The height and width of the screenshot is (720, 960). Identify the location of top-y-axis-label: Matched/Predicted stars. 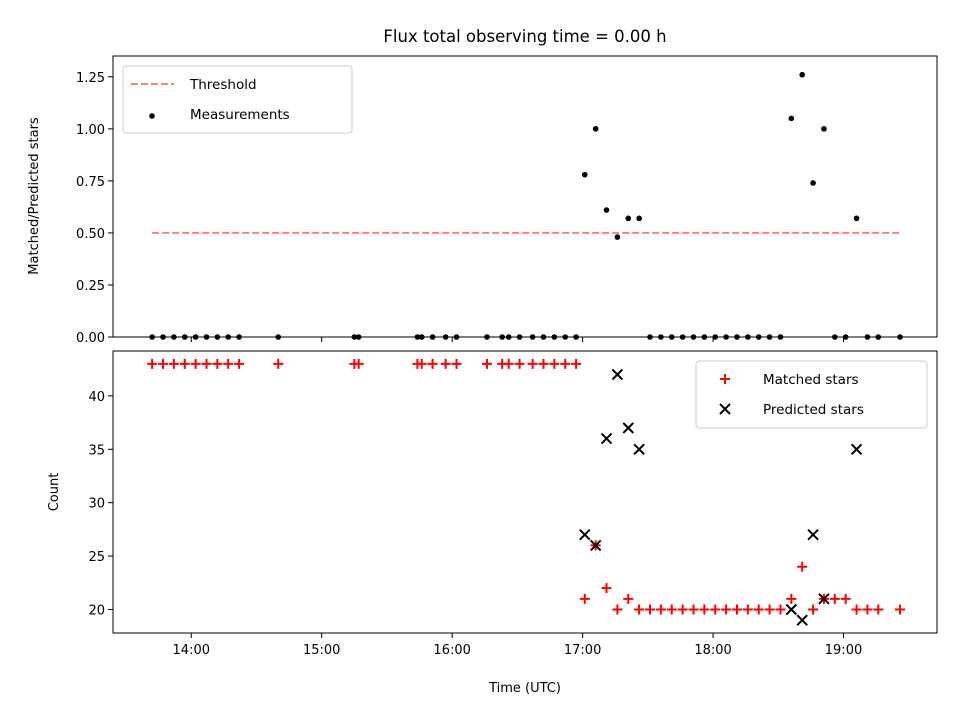
(34, 196).